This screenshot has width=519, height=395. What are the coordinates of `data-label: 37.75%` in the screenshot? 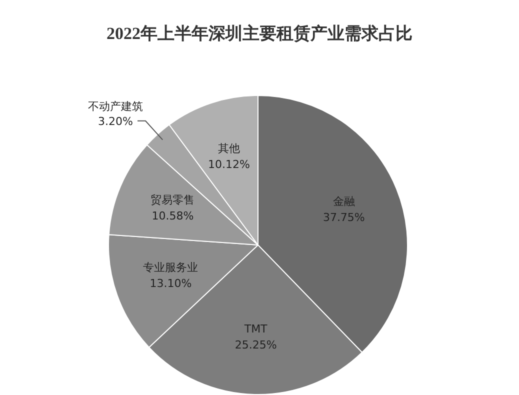 It's located at (343, 217).